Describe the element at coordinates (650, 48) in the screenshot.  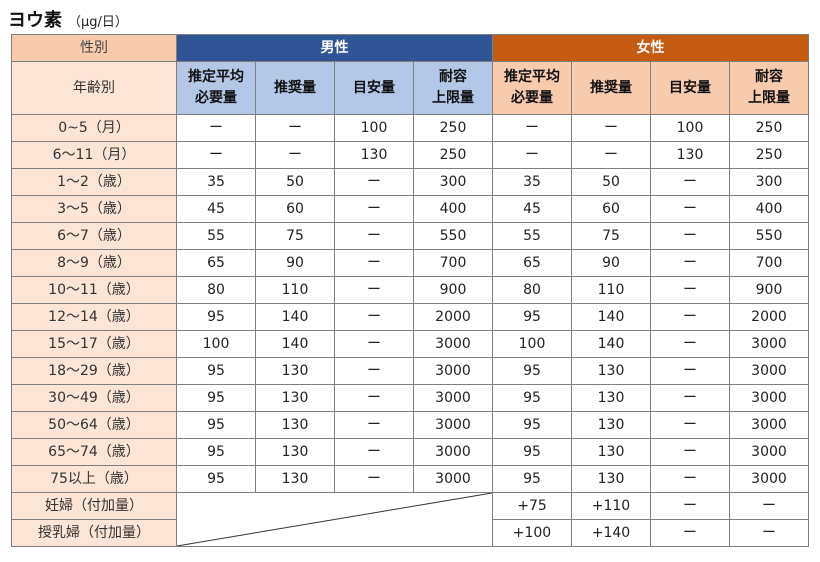
I see `female-header: 女性` at that location.